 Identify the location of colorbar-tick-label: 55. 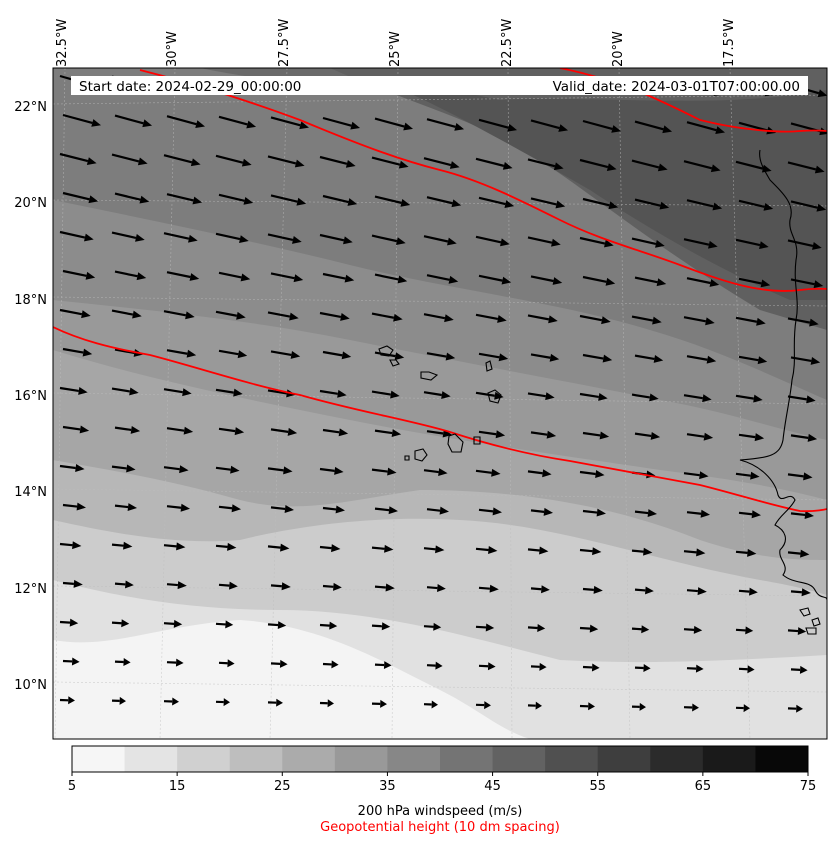
(597, 786).